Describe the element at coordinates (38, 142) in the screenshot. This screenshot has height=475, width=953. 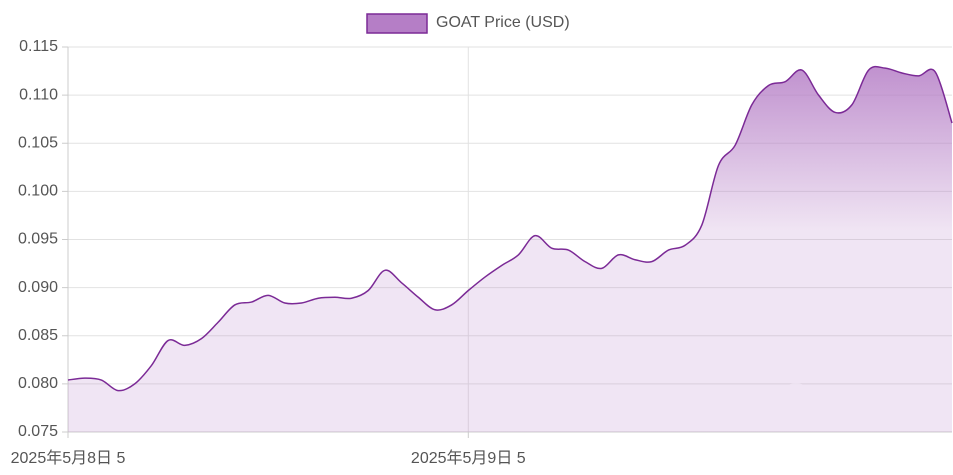
I see `y-tick-label: 0.105` at that location.